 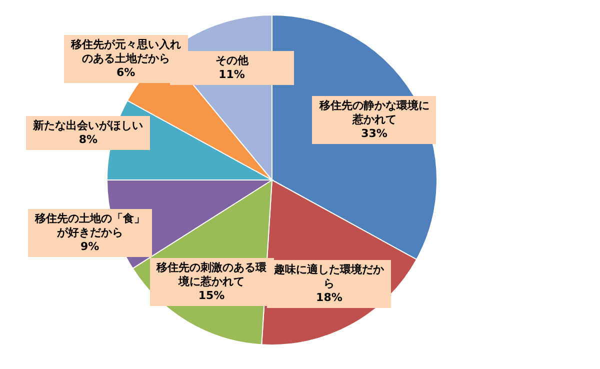 What do you see at coordinates (329, 277) in the screenshot?
I see `slice-label: 趣味に適した環境だから` at bounding box center [329, 277].